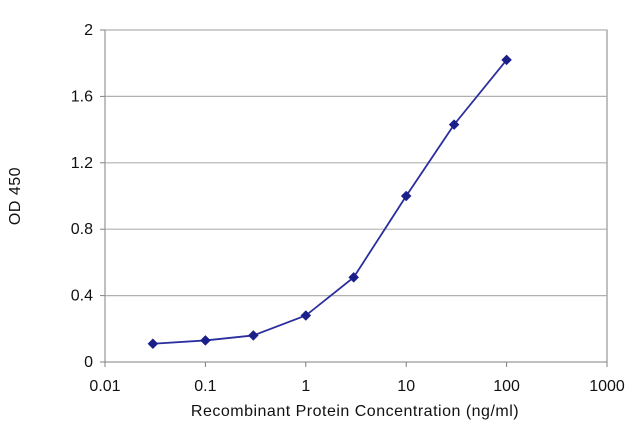 Image resolution: width=640 pixels, height=427 pixels. Describe the element at coordinates (88, 362) in the screenshot. I see `y-tick-label: 0` at that location.